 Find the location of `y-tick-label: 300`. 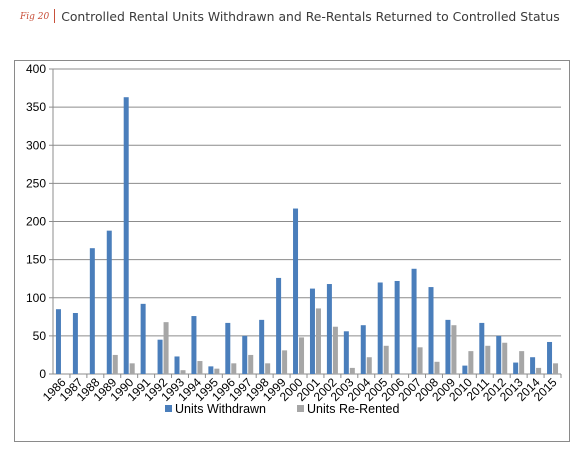

y-tick-label: 300 is located at coordinates (36, 145).